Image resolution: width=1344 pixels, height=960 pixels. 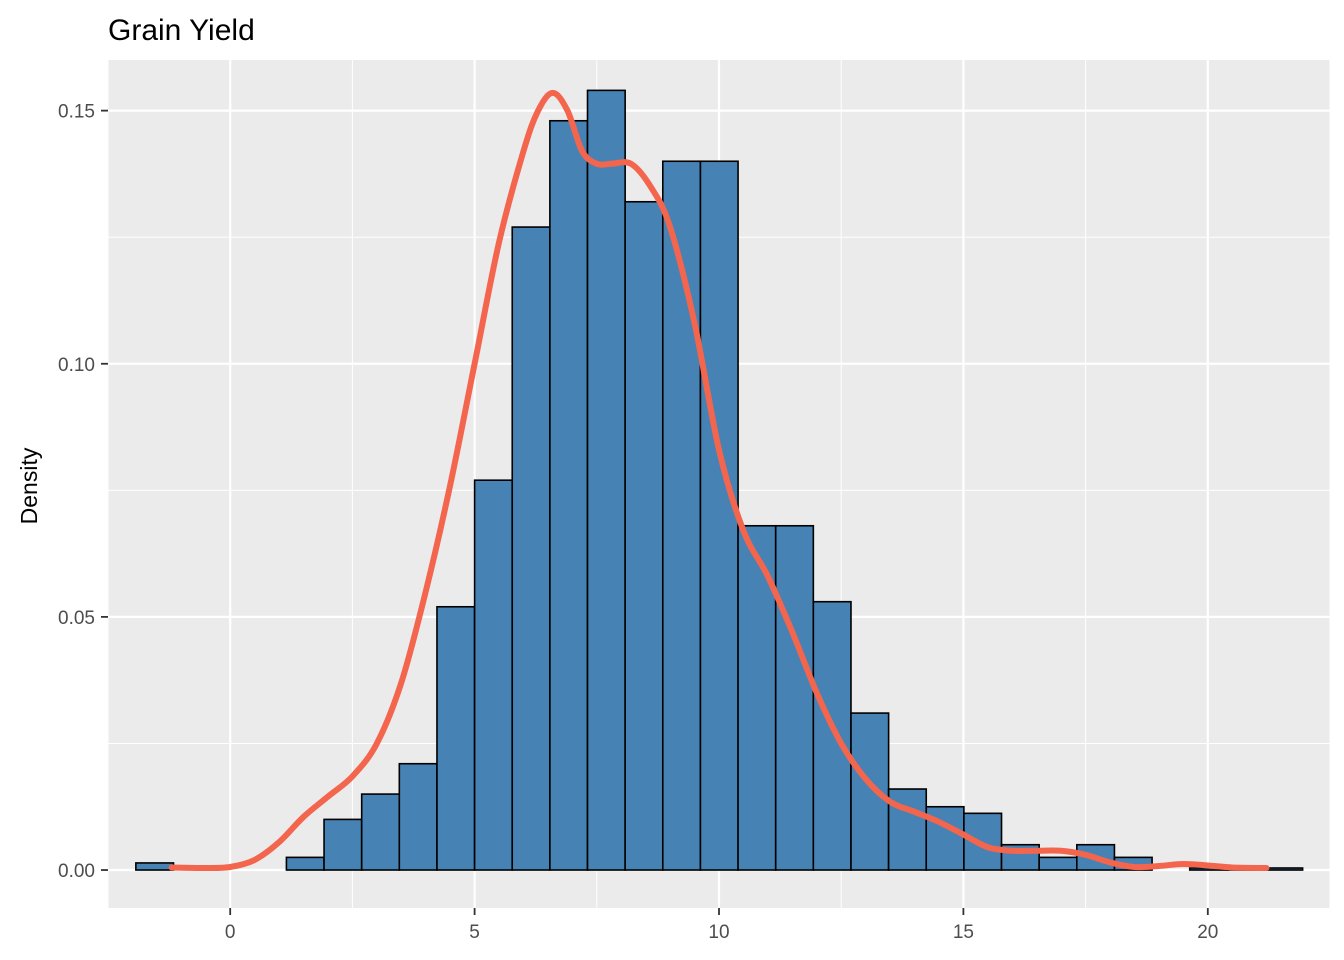 I want to click on x-tick-label: 20, so click(x=1207, y=932).